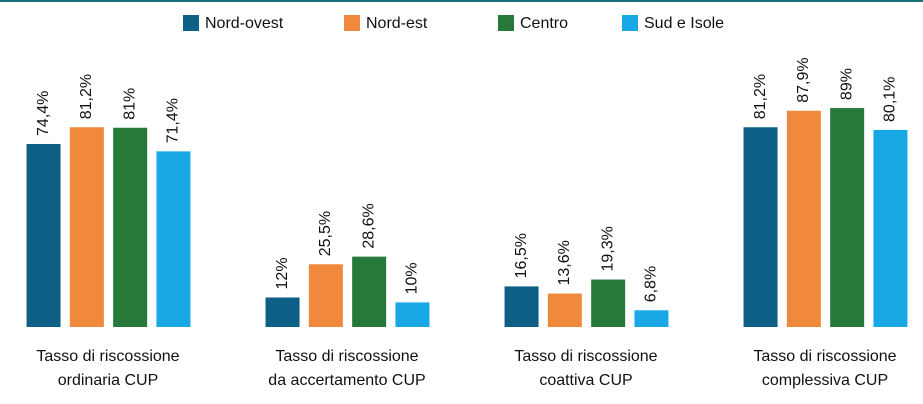 Image resolution: width=923 pixels, height=404 pixels. What do you see at coordinates (521, 255) in the screenshot?
I see `value-label: 16,5%` at bounding box center [521, 255].